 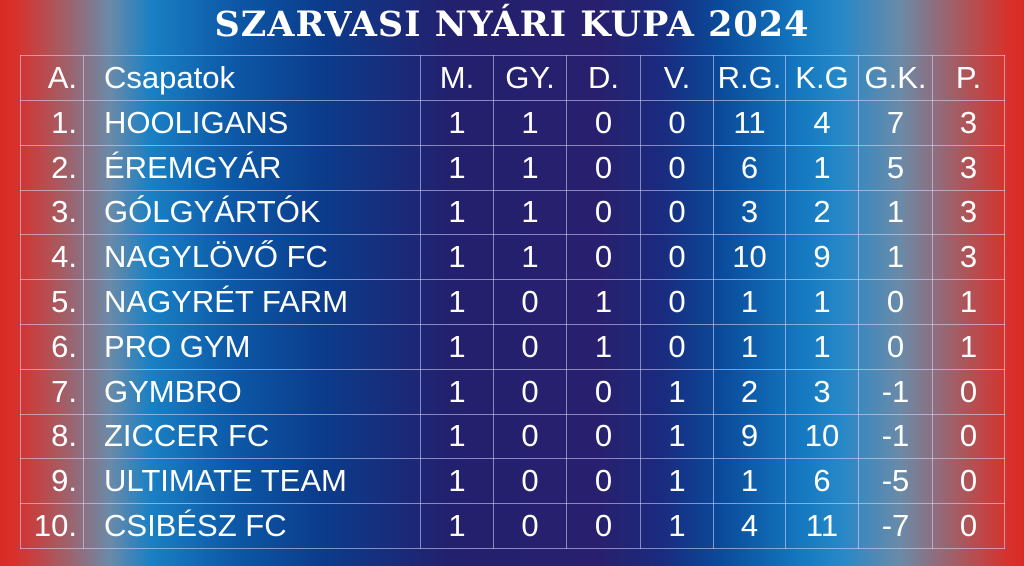 What do you see at coordinates (749, 78) in the screenshot?
I see `header-goals-for: R.G.` at bounding box center [749, 78].